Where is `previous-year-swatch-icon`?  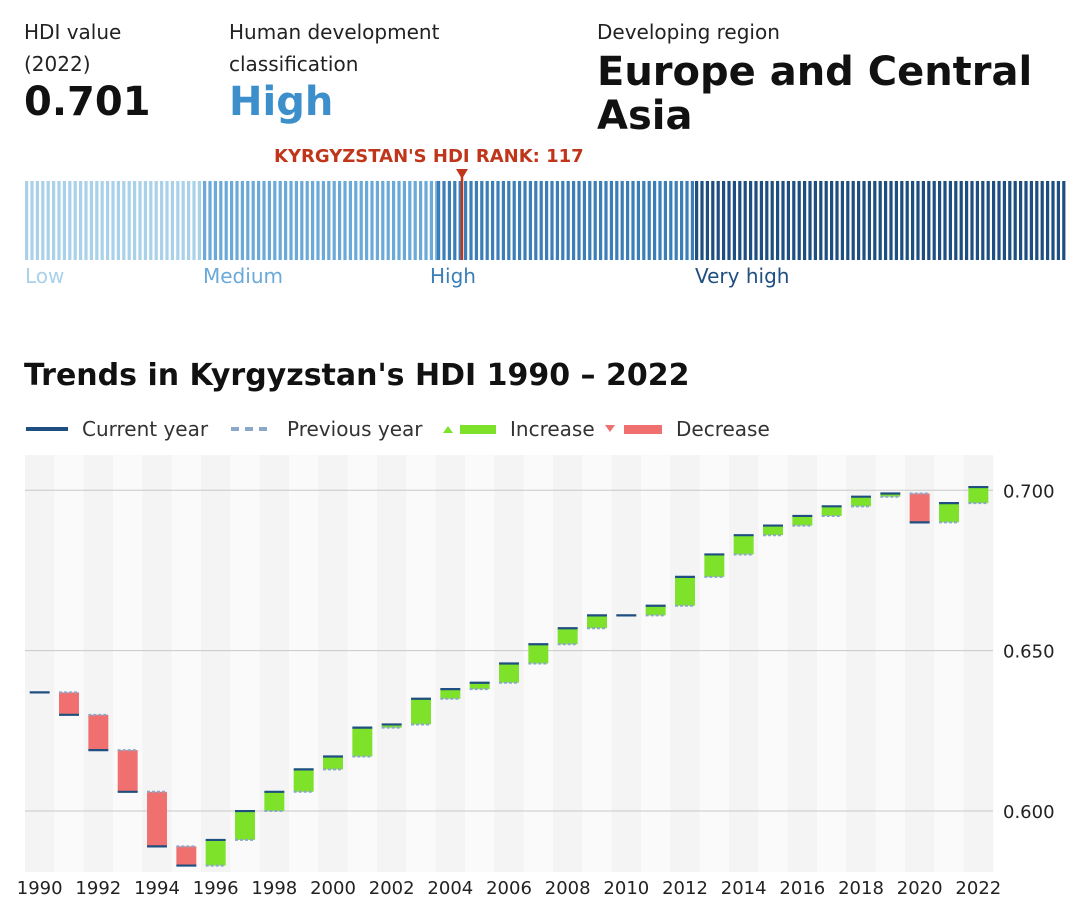
previous-year-swatch-icon is located at coordinates (252, 429).